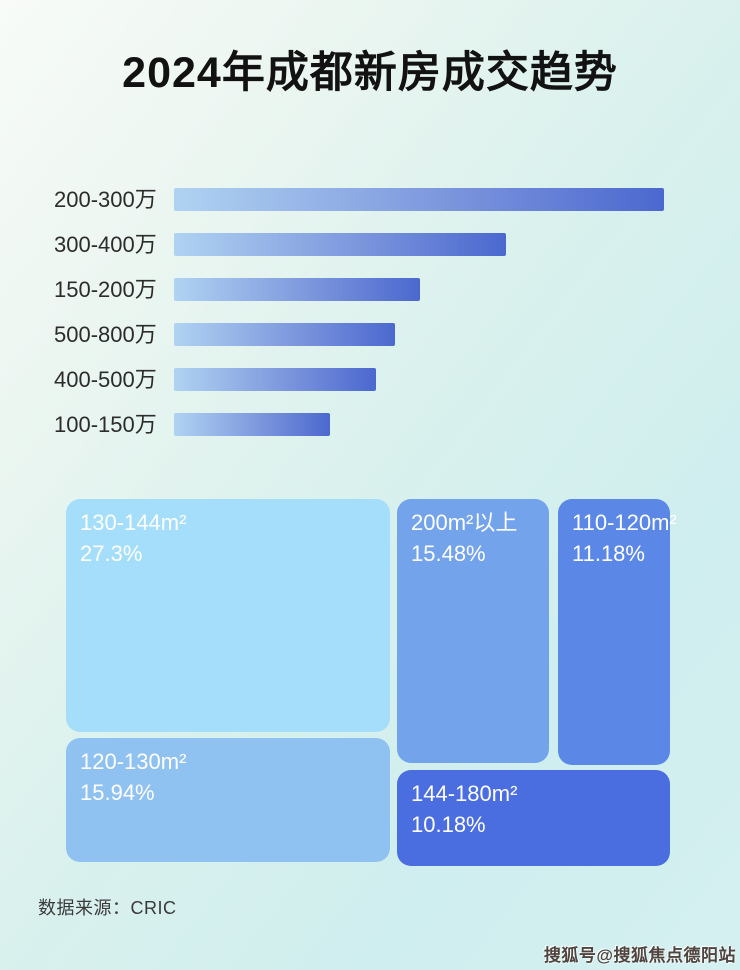 The width and height of the screenshot is (740, 970). I want to click on data-source-label: 数据来源：CRIC, so click(107, 908).